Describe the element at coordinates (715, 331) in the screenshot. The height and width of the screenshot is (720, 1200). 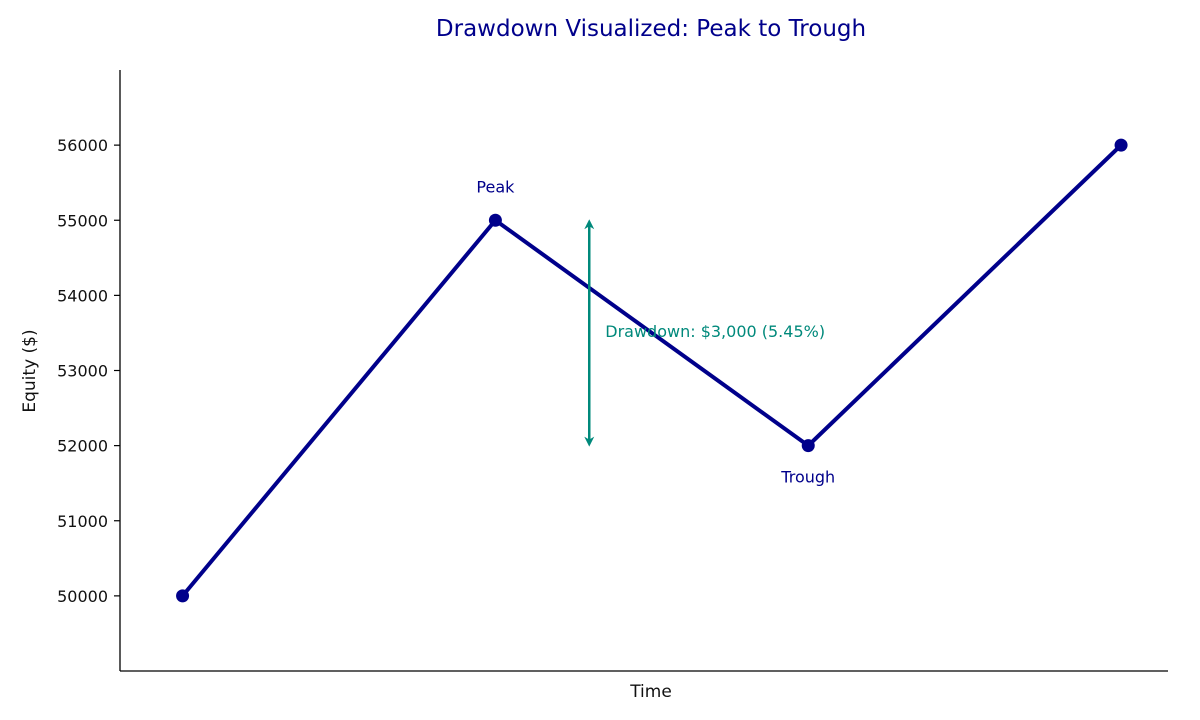
I see `drawdown-label: Drawdown: $3,000 (5.45%)` at that location.